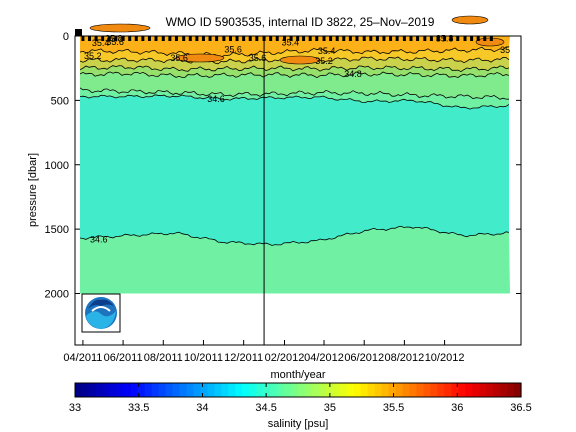 The height and width of the screenshot is (432, 576). I want to click on colorbar-tick-label: 35.5, so click(393, 408).